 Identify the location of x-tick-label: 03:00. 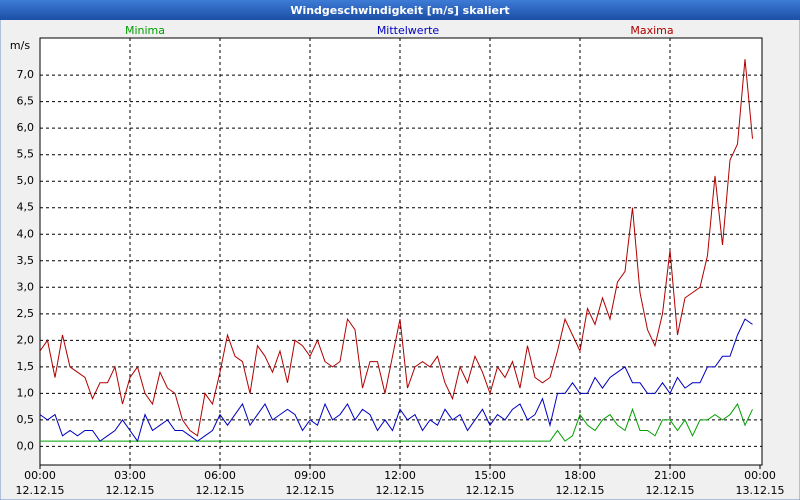
(130, 475).